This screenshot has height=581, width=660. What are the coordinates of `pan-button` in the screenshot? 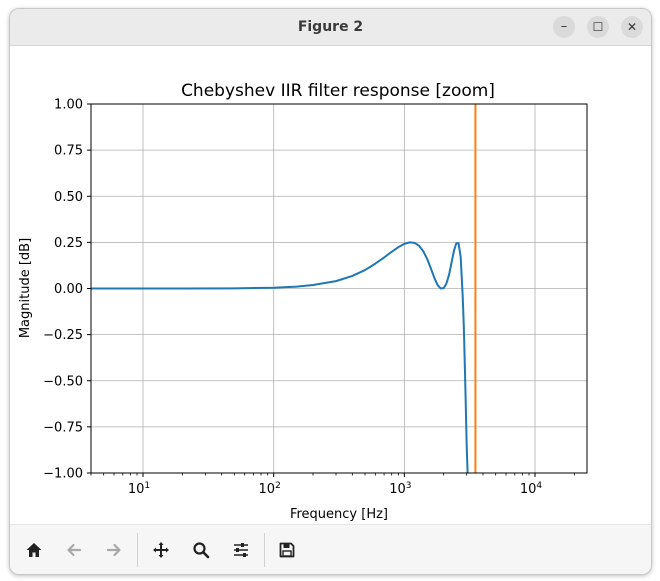 It's located at (161, 550).